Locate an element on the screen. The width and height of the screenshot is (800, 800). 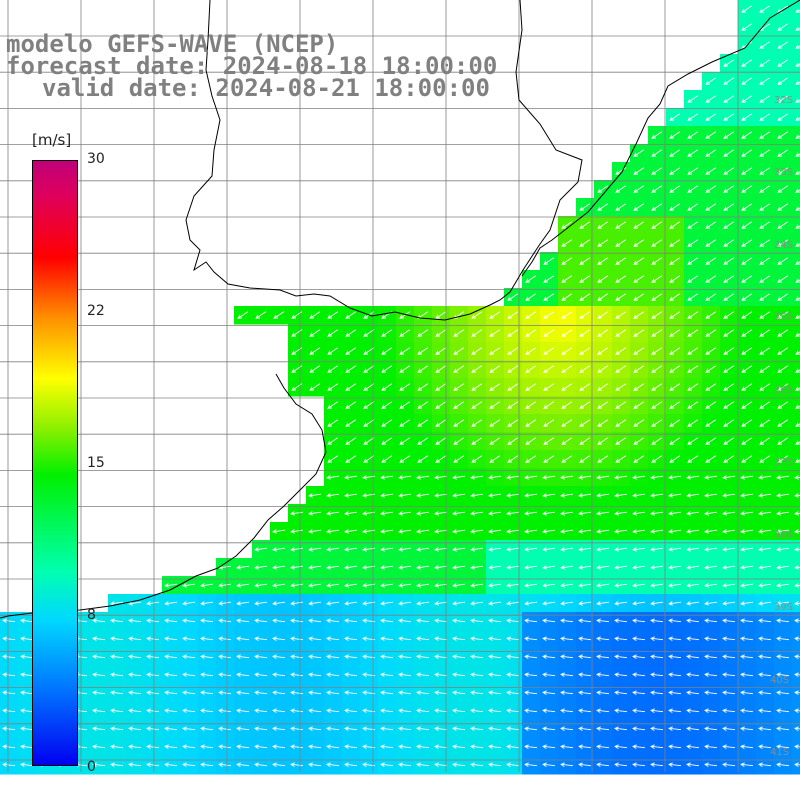
lat-label-36s: 36S is located at coordinates (784, 390).